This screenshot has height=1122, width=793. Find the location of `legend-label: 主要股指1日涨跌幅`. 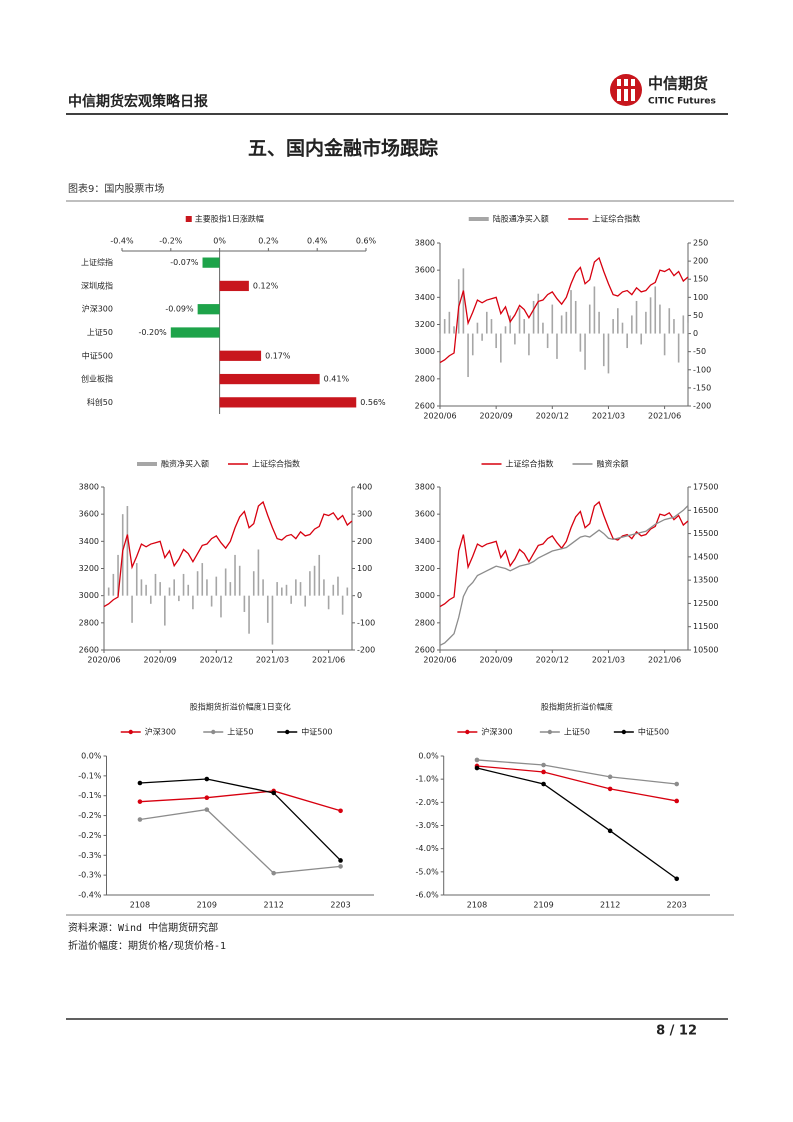

legend-label: 主要股指1日涨跌幅 is located at coordinates (229, 219).